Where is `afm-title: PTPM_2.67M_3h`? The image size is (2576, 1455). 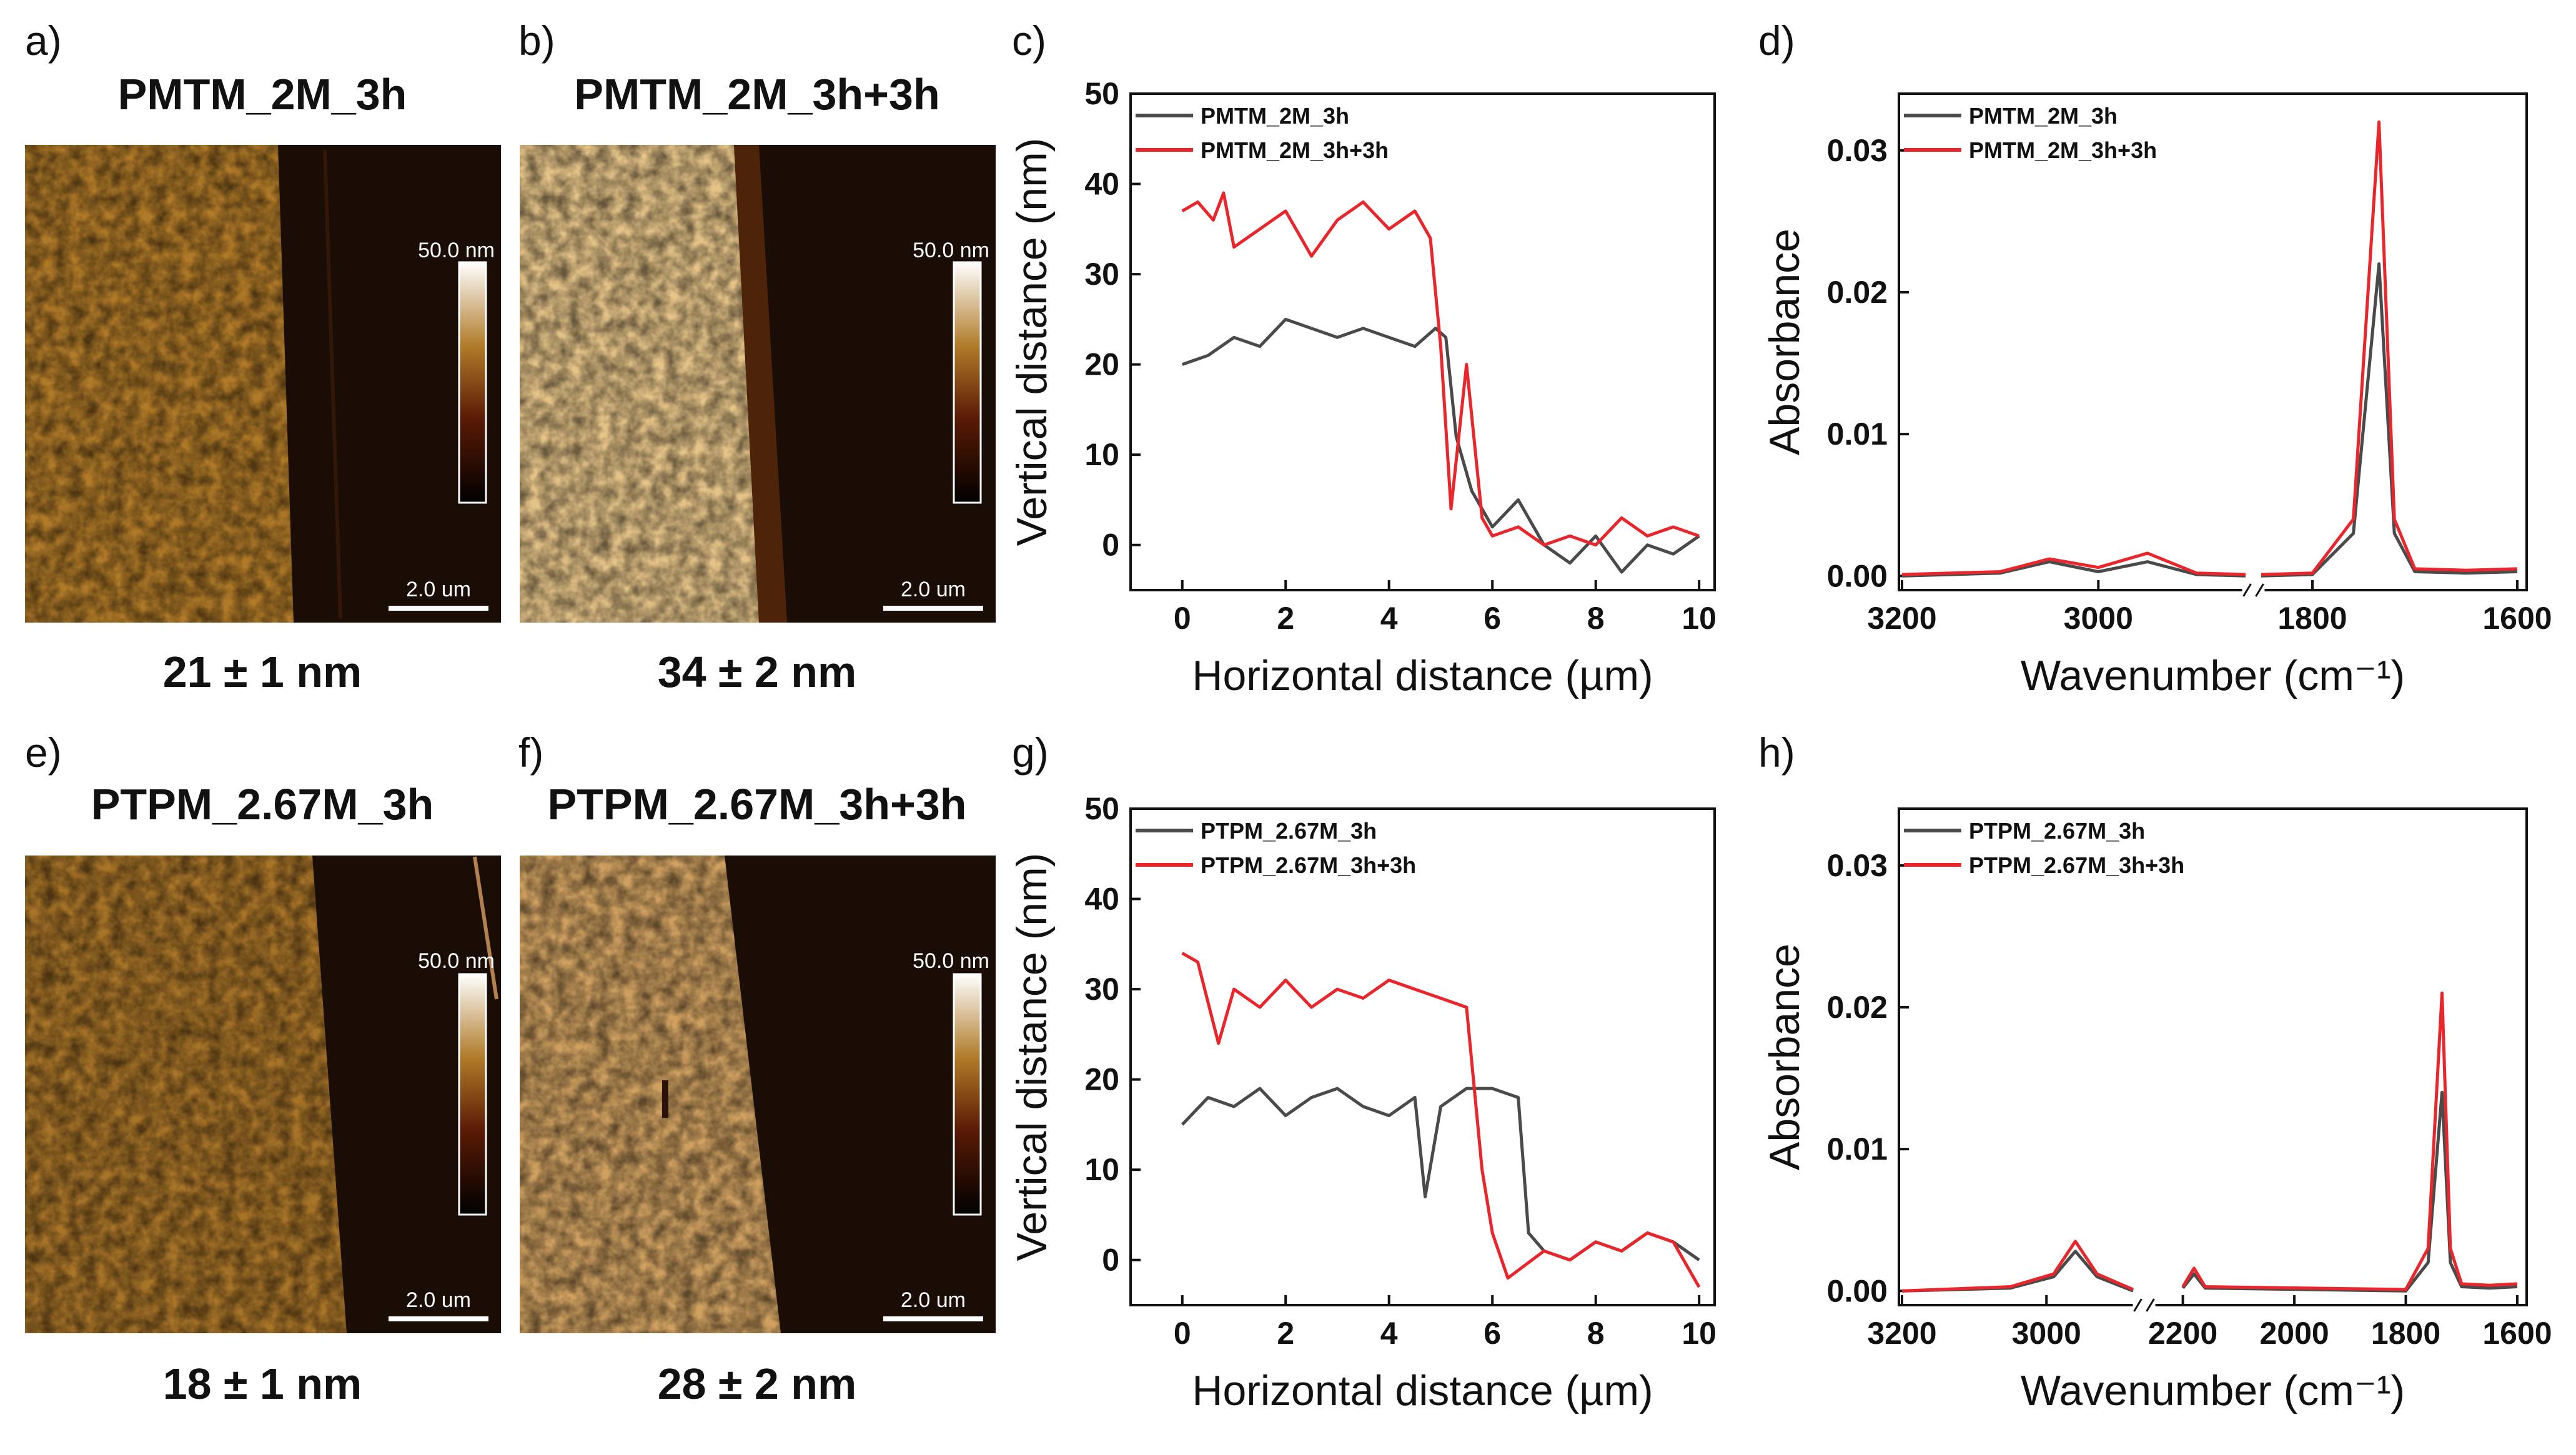
afm-title: PTPM_2.67M_3h is located at coordinates (262, 804).